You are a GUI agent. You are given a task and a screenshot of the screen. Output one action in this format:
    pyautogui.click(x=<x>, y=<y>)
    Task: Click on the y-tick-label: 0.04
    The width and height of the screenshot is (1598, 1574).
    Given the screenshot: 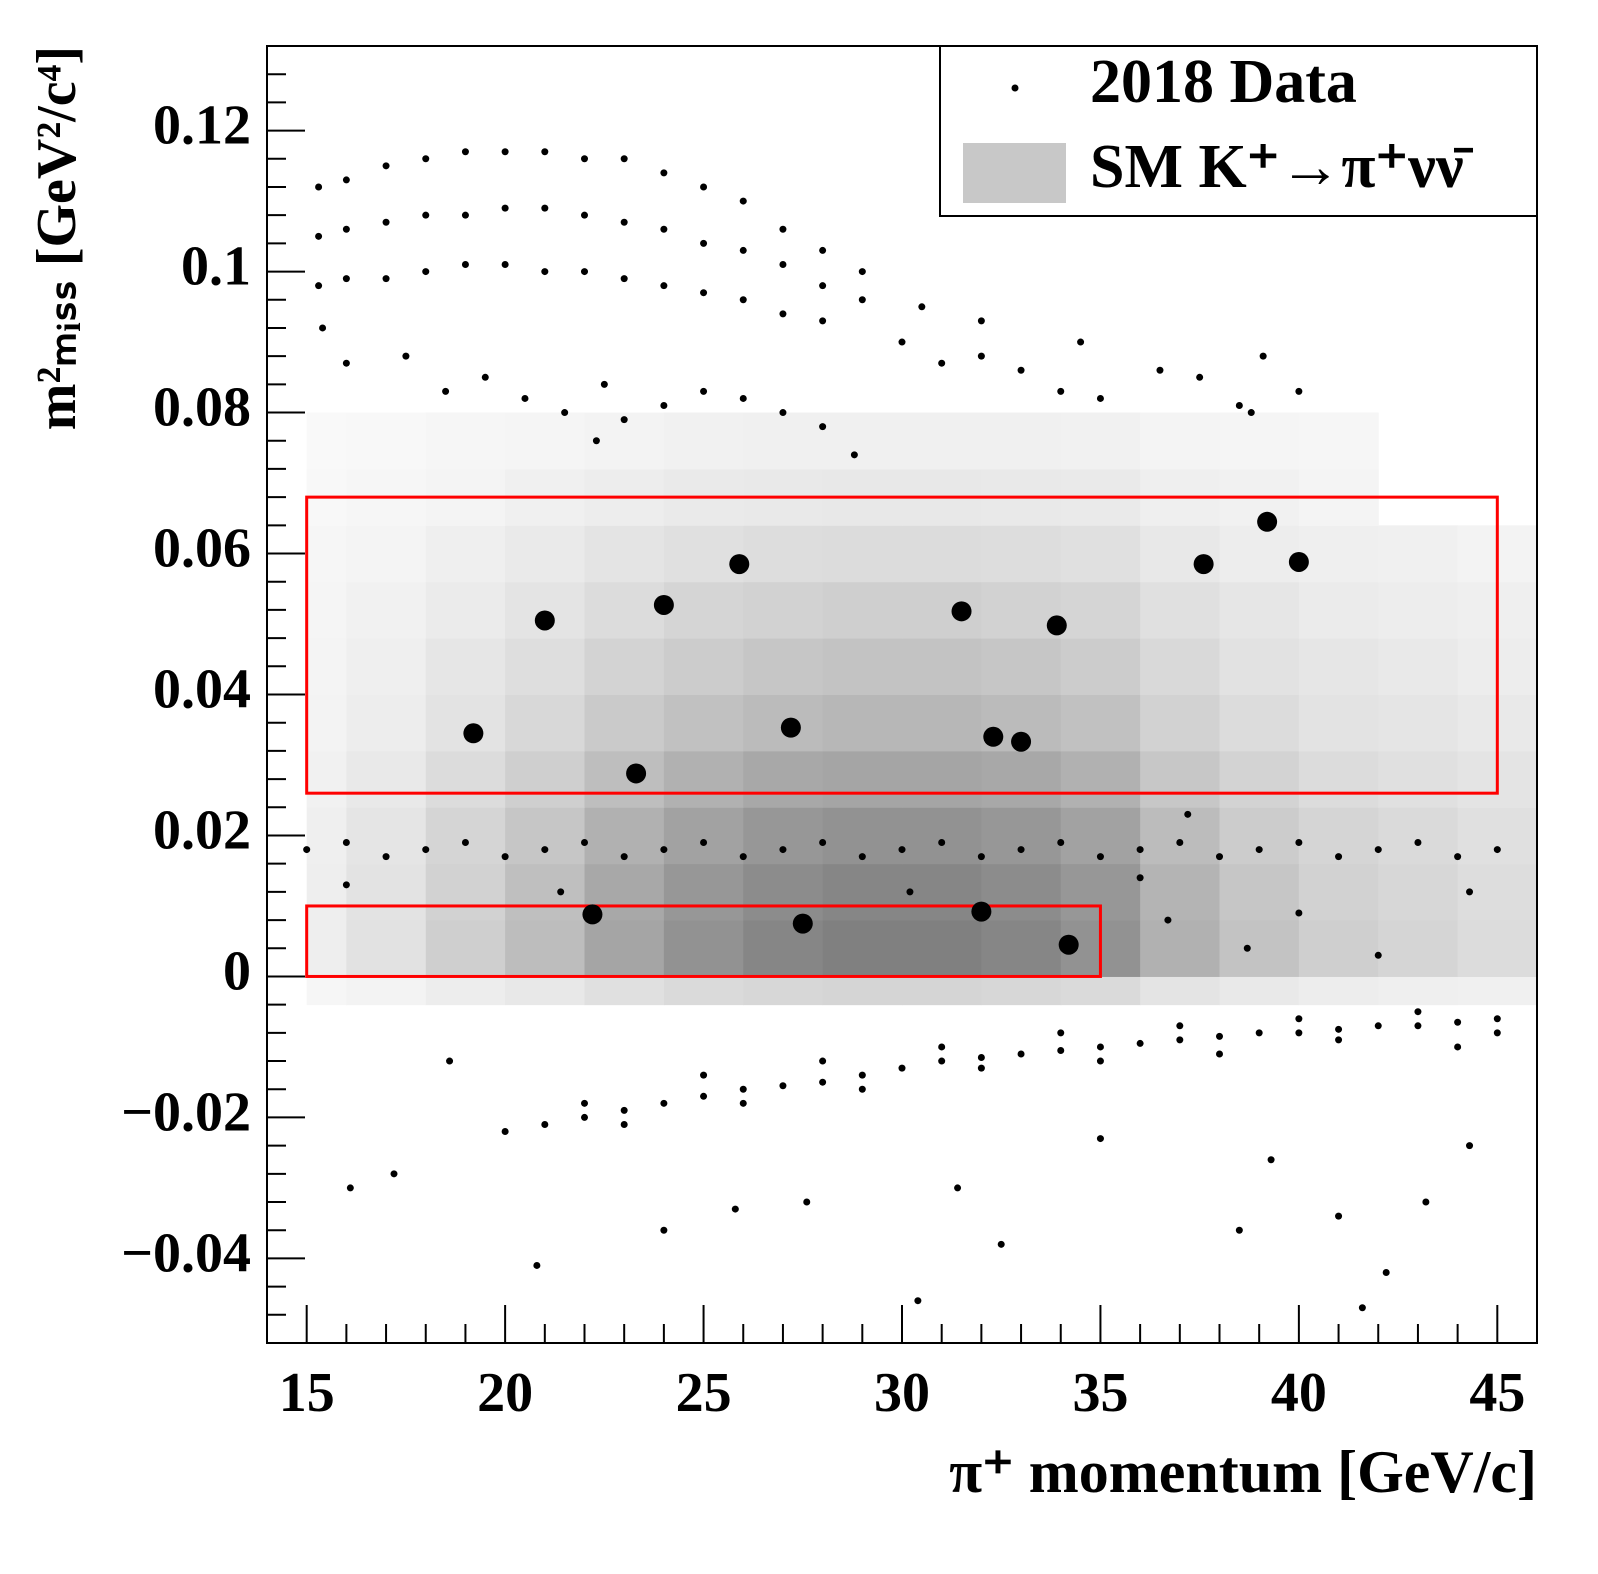 What is the action you would take?
    pyautogui.click(x=202, y=689)
    